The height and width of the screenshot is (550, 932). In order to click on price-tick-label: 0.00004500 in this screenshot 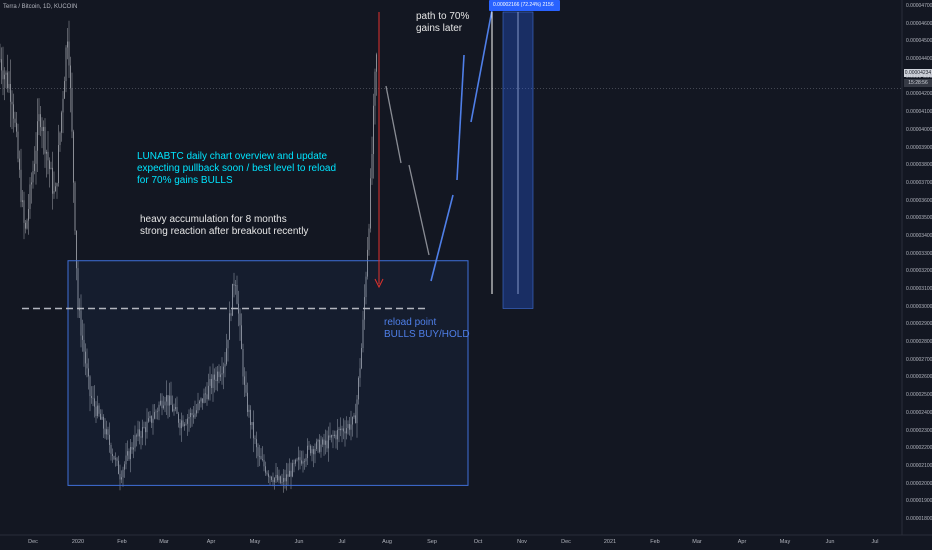, I will do `click(919, 41)`.